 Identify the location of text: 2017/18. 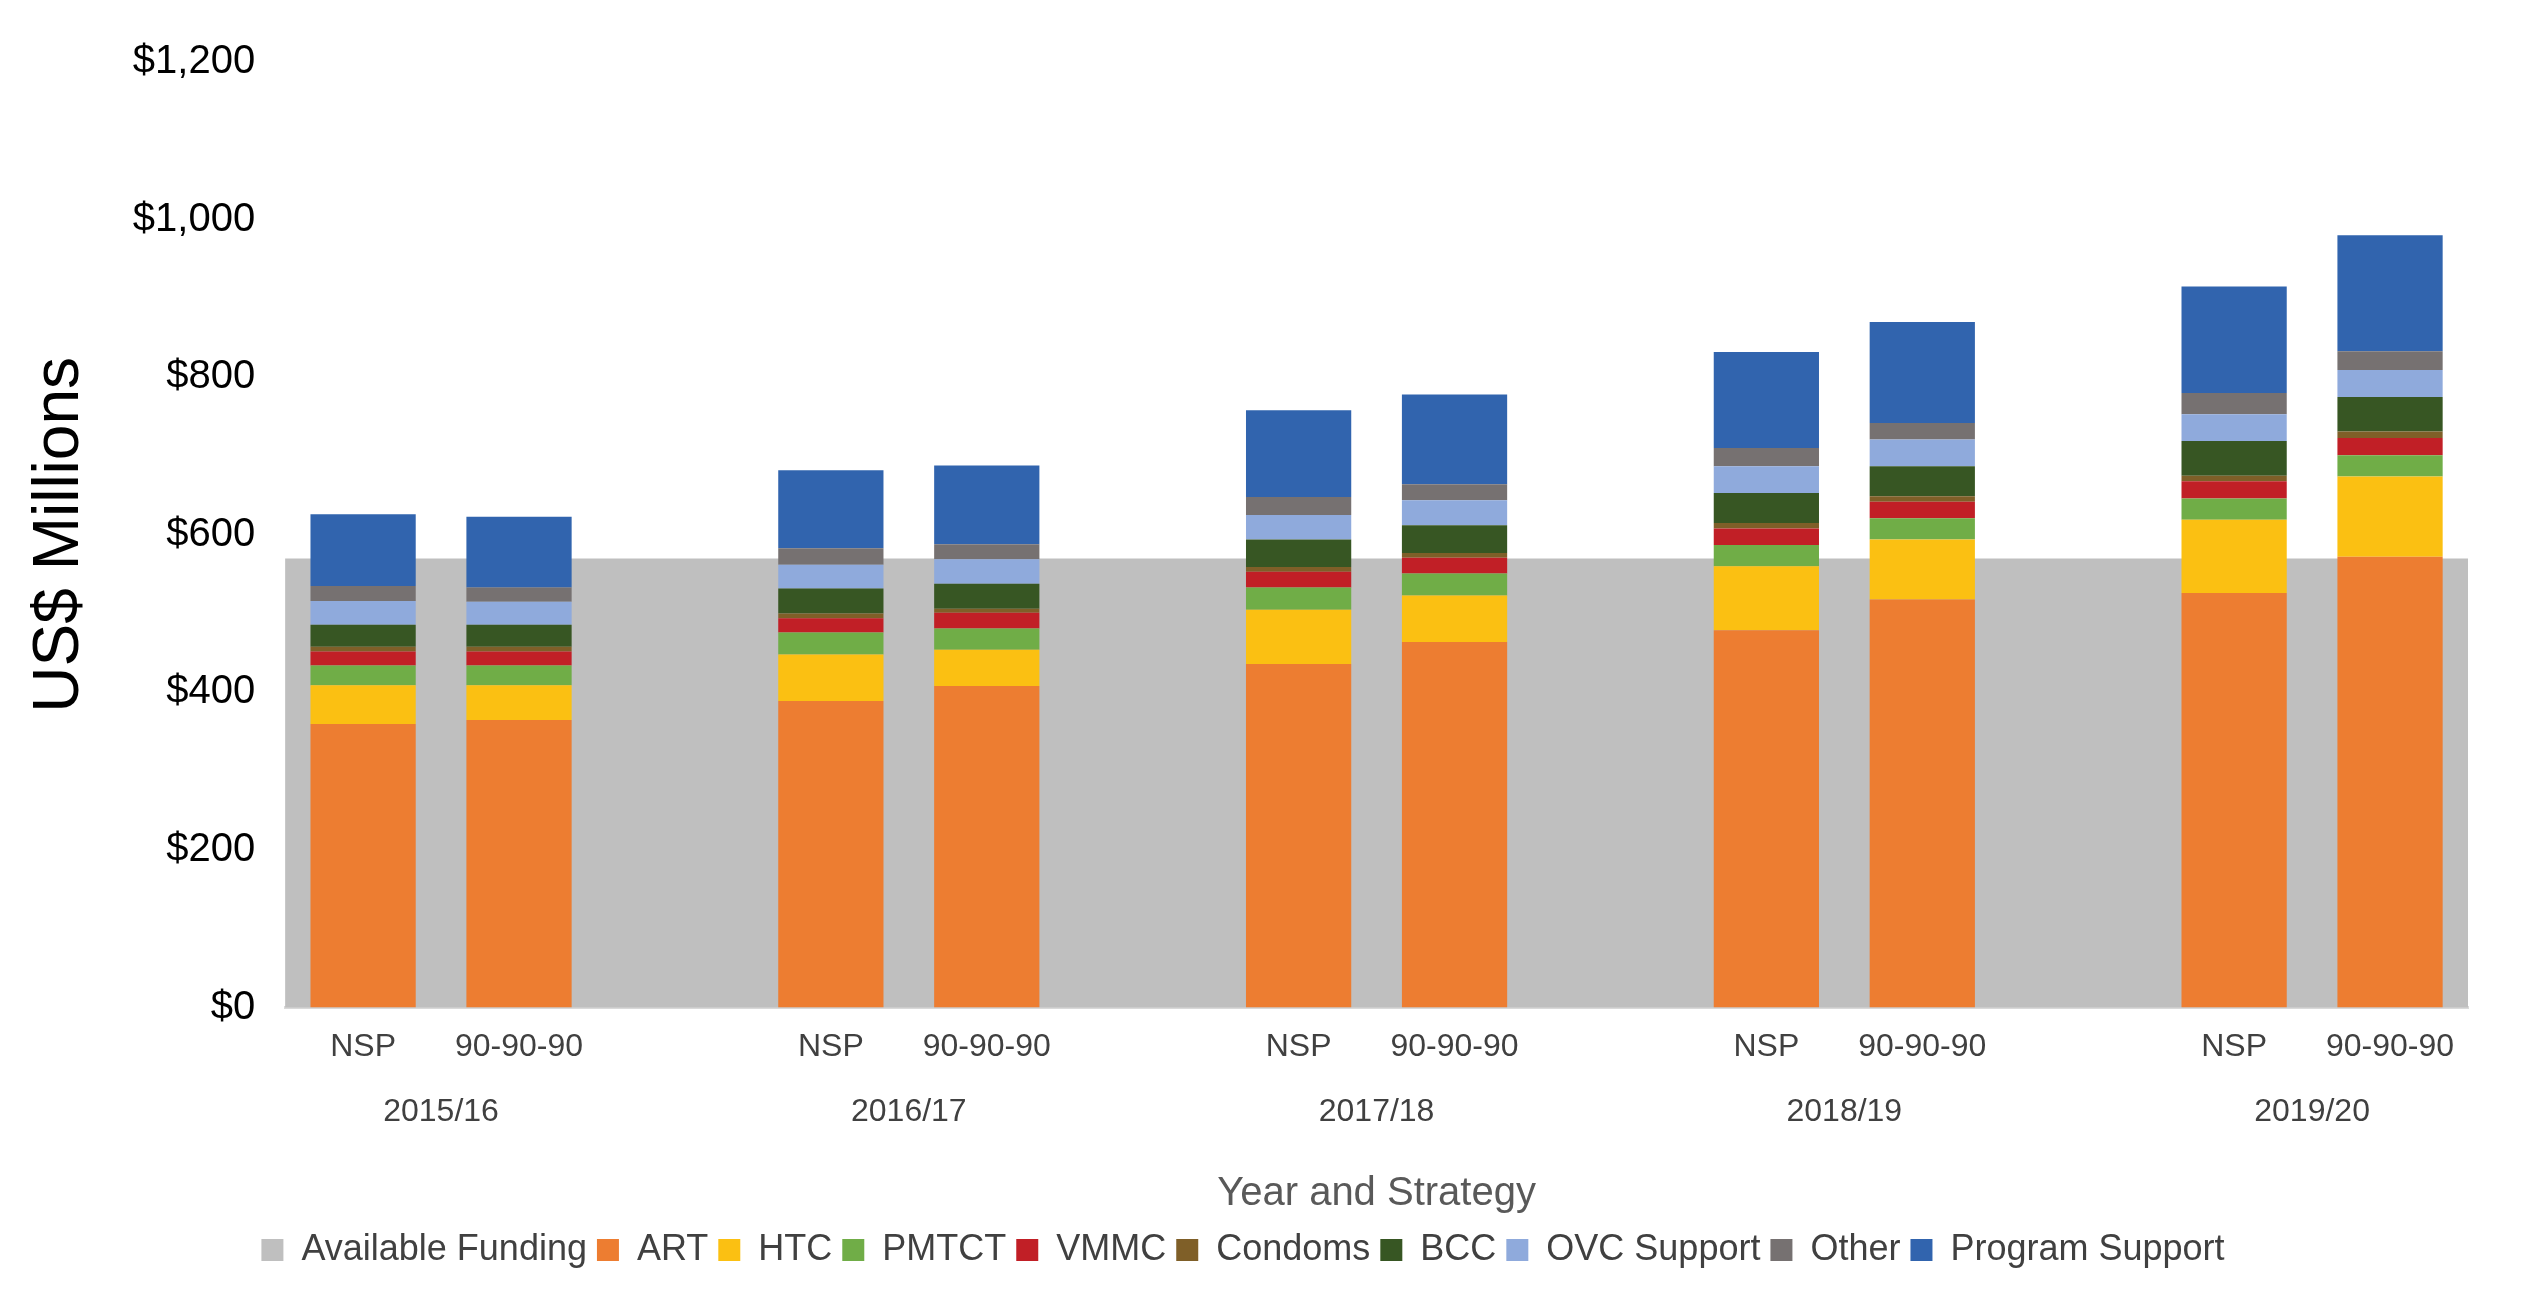
(1376, 1110).